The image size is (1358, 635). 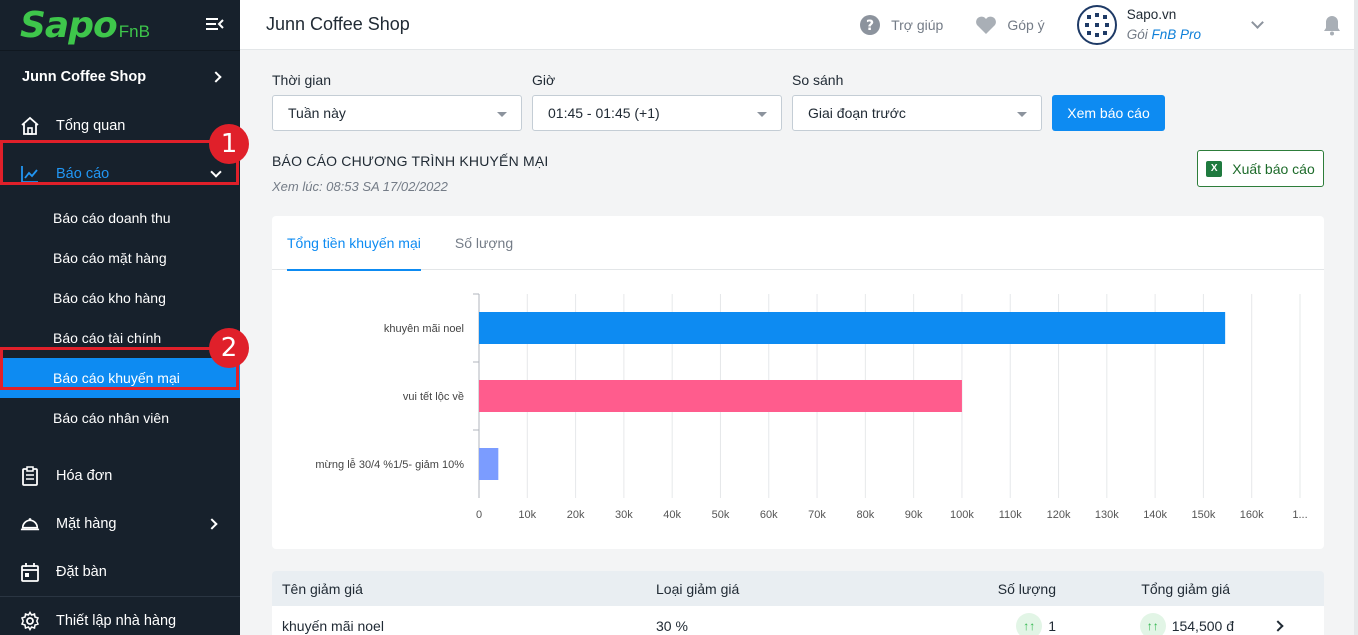 I want to click on x-tick-label: 60k, so click(x=769, y=515).